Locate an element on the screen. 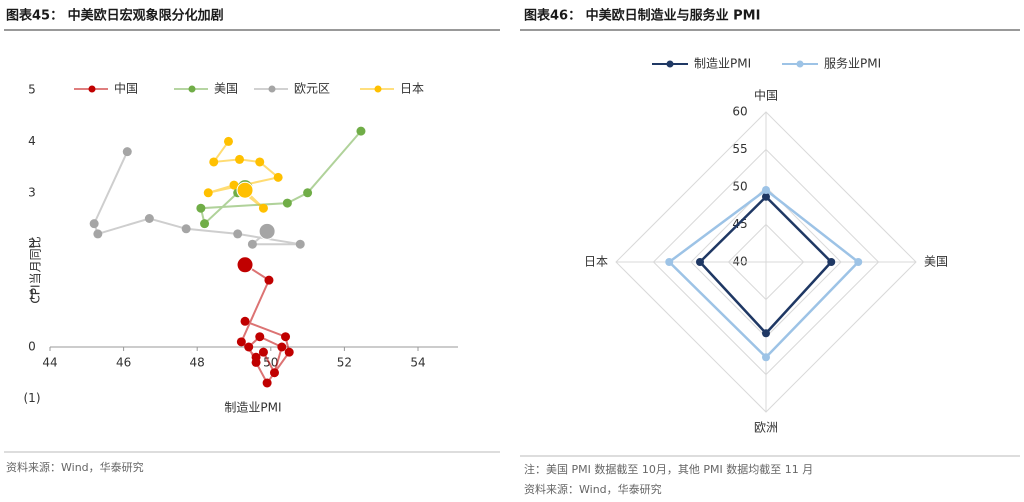  y-tick-label: 5 is located at coordinates (32, 90).